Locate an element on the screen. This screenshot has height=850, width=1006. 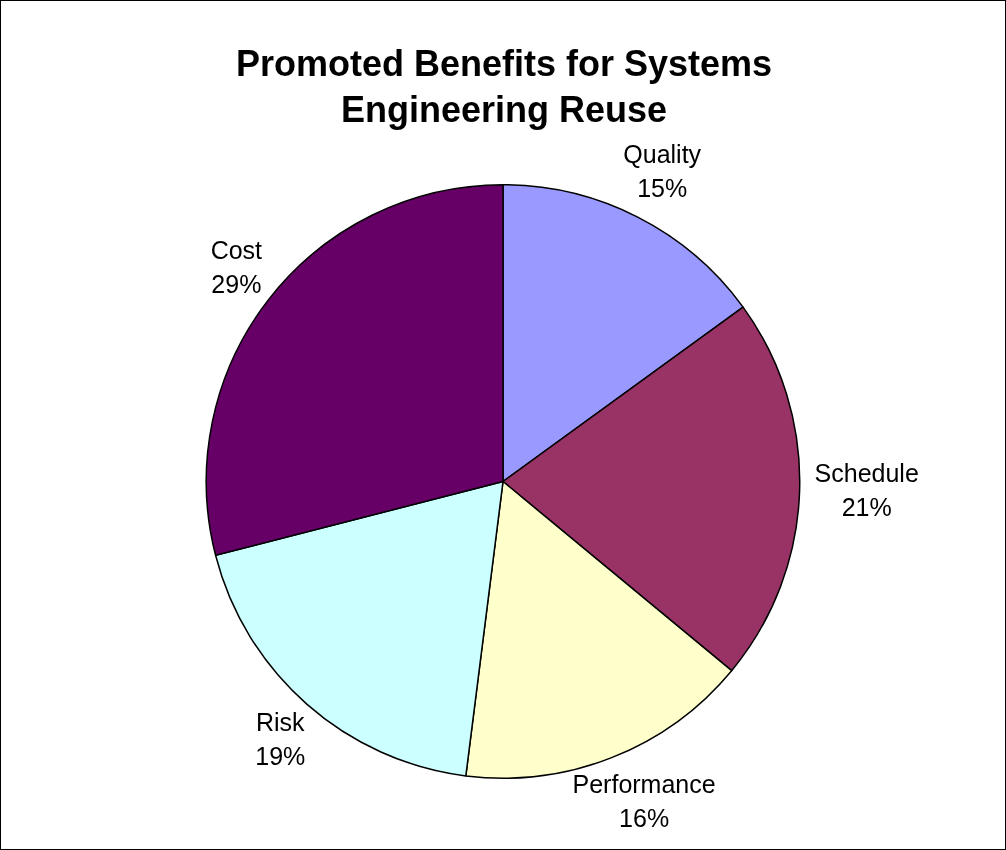
slice-label: Performance is located at coordinates (644, 783).